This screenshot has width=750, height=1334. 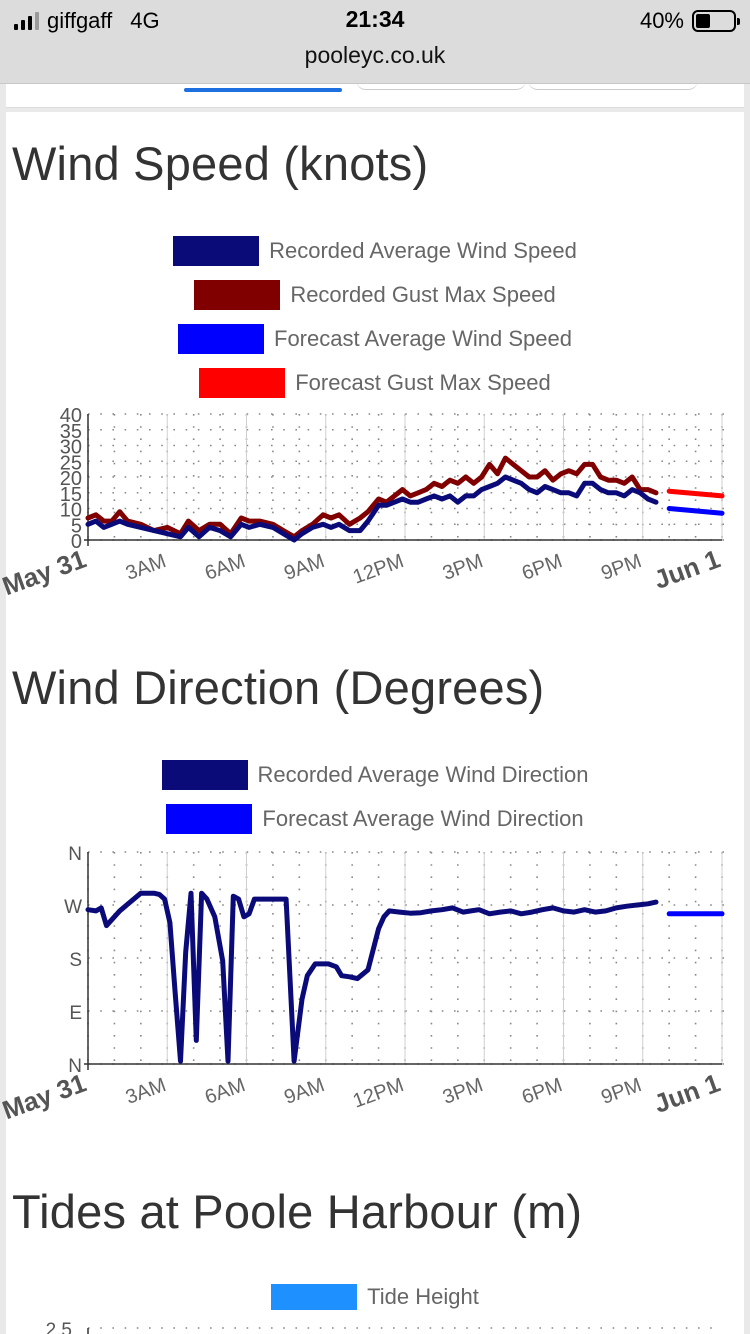 I want to click on status-bar: giffgaff 4G 21:34 40% pooleyc.co.uk, so click(x=375, y=42).